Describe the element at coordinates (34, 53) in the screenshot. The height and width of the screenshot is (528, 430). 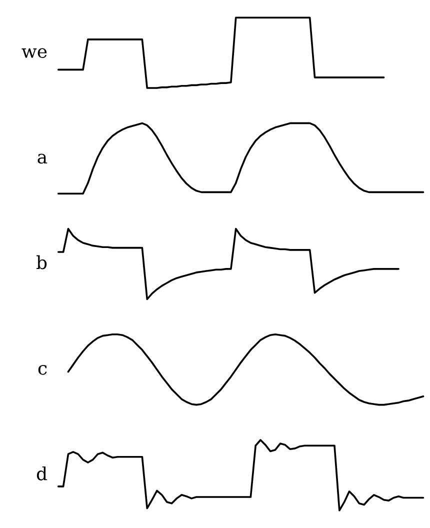
I see `y-axis-title: we` at that location.